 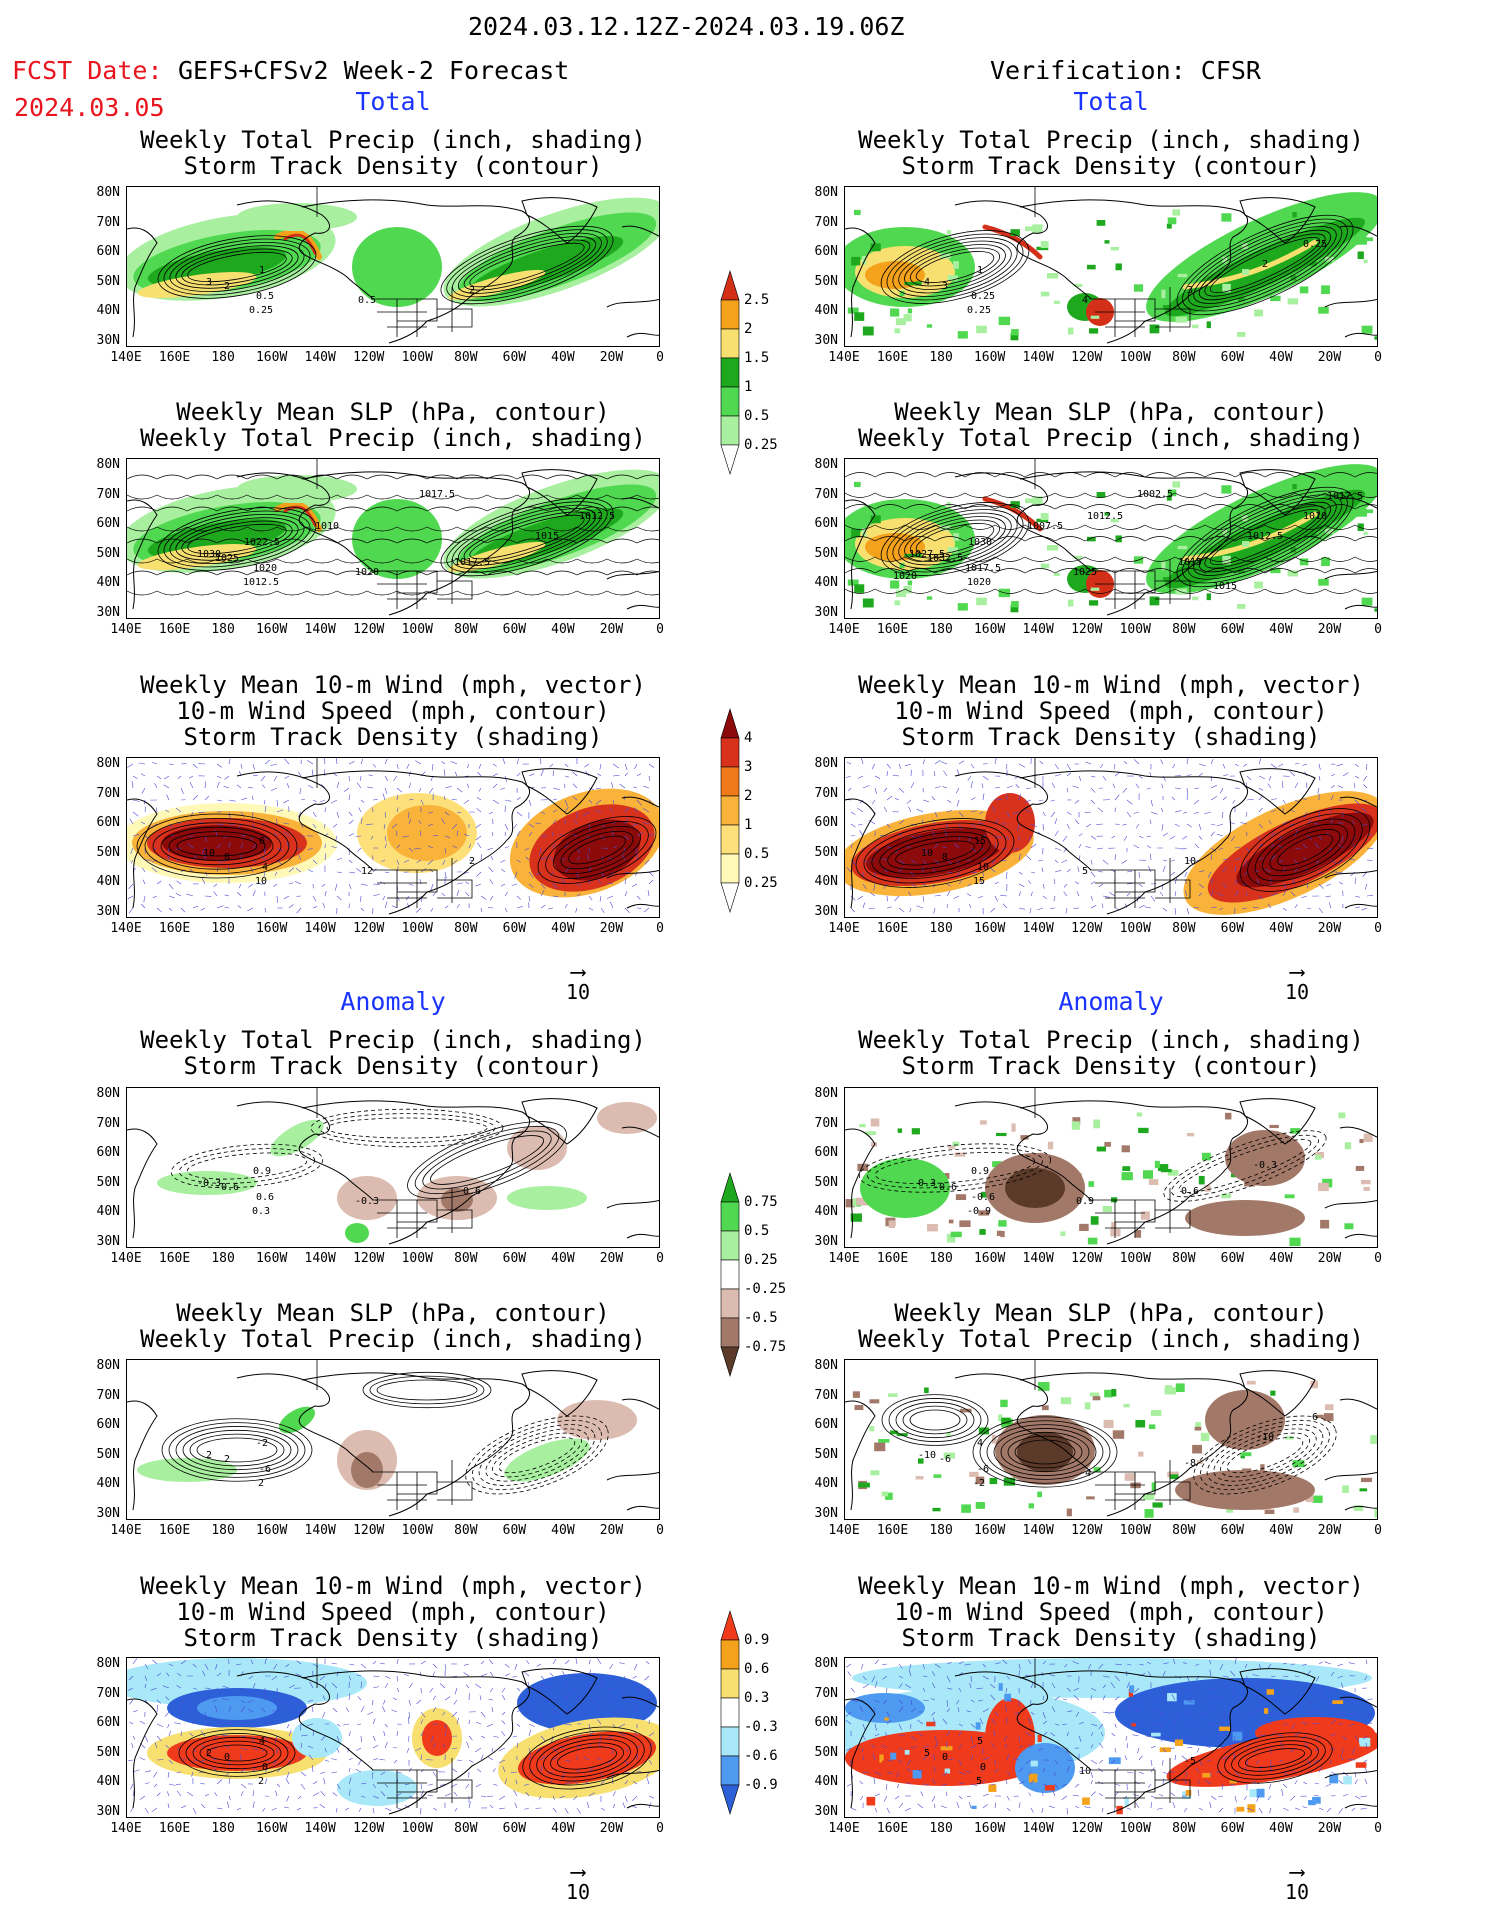 What do you see at coordinates (757, 1698) in the screenshot?
I see `colorbar-label: 0.3` at bounding box center [757, 1698].